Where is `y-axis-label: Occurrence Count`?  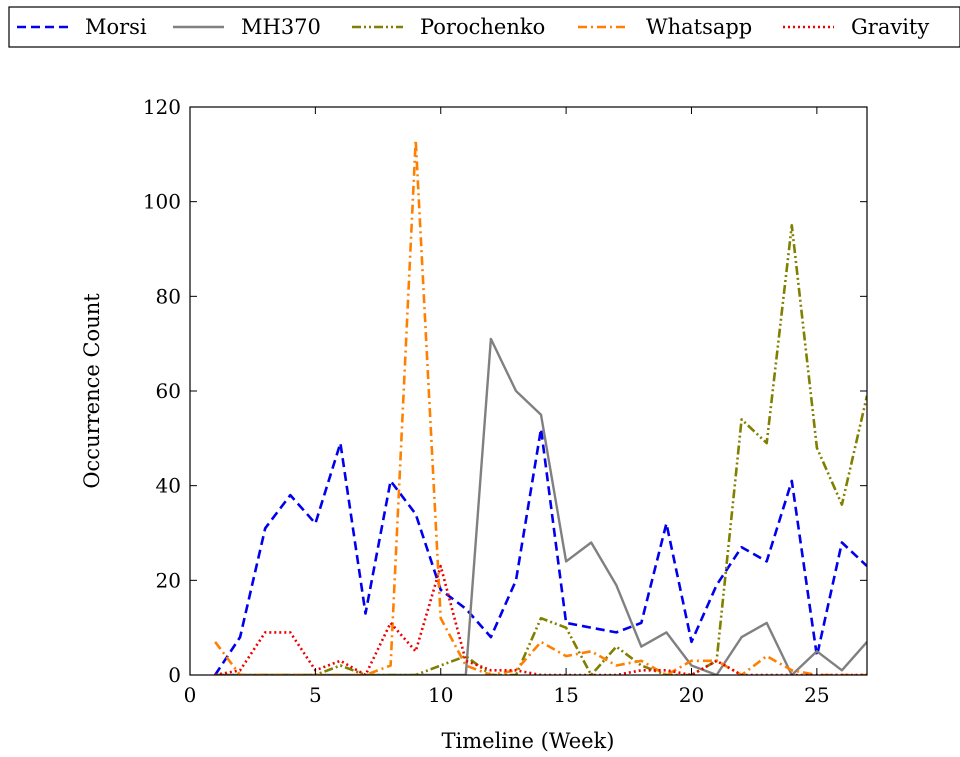
y-axis-label: Occurrence Count is located at coordinates (92, 391).